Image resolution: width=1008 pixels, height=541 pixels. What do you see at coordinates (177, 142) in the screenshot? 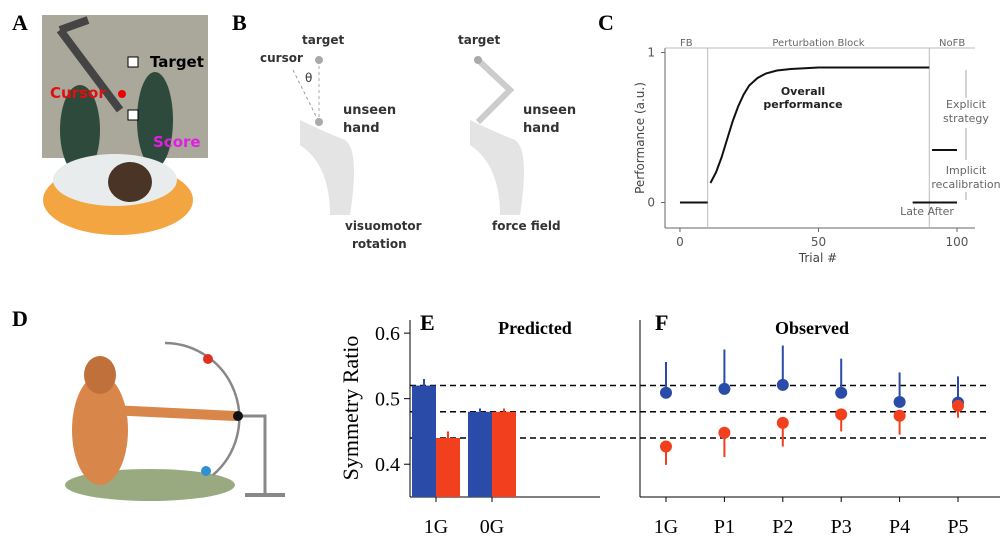
I see `score-label: Score` at bounding box center [177, 142].